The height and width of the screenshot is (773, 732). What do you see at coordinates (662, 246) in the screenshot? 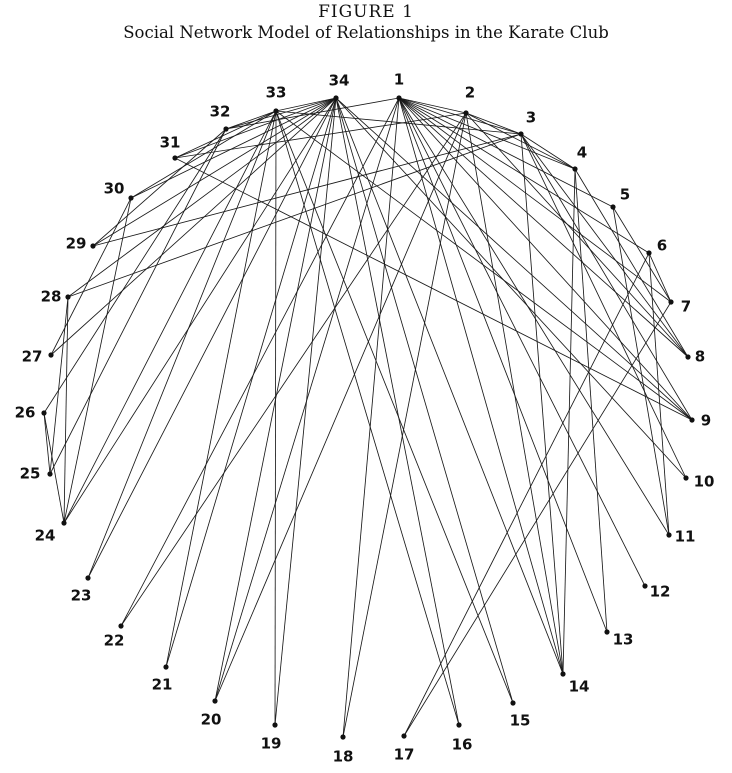
I see `node-label-6: 6` at bounding box center [662, 246].